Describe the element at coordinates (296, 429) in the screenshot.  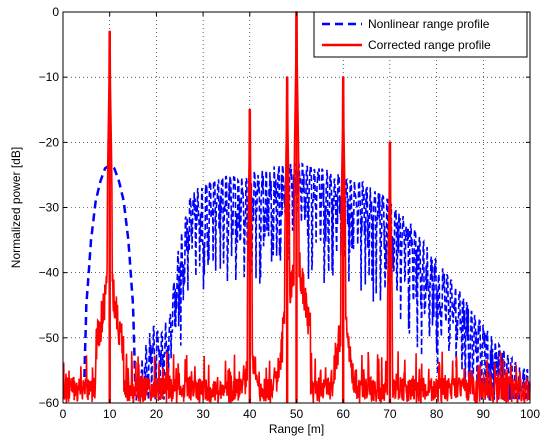
I see `x-axis-label: Range [m]` at that location.